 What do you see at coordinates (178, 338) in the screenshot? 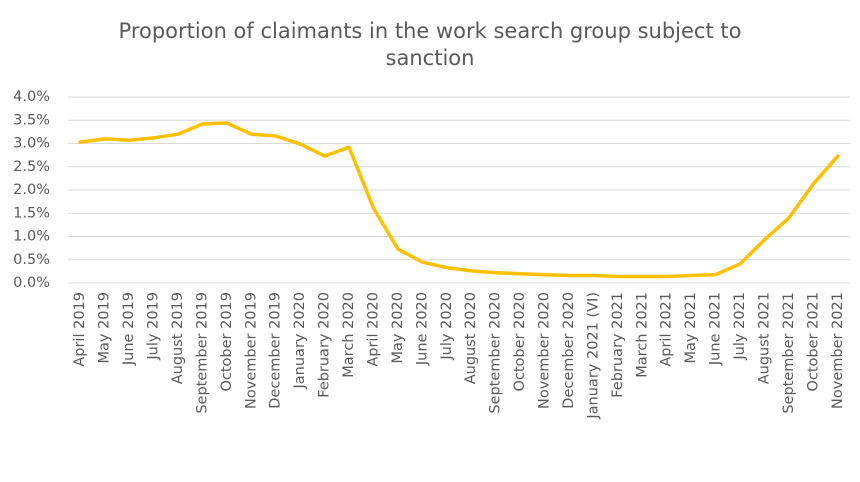
I see `x-tick-label: August 2019` at bounding box center [178, 338].